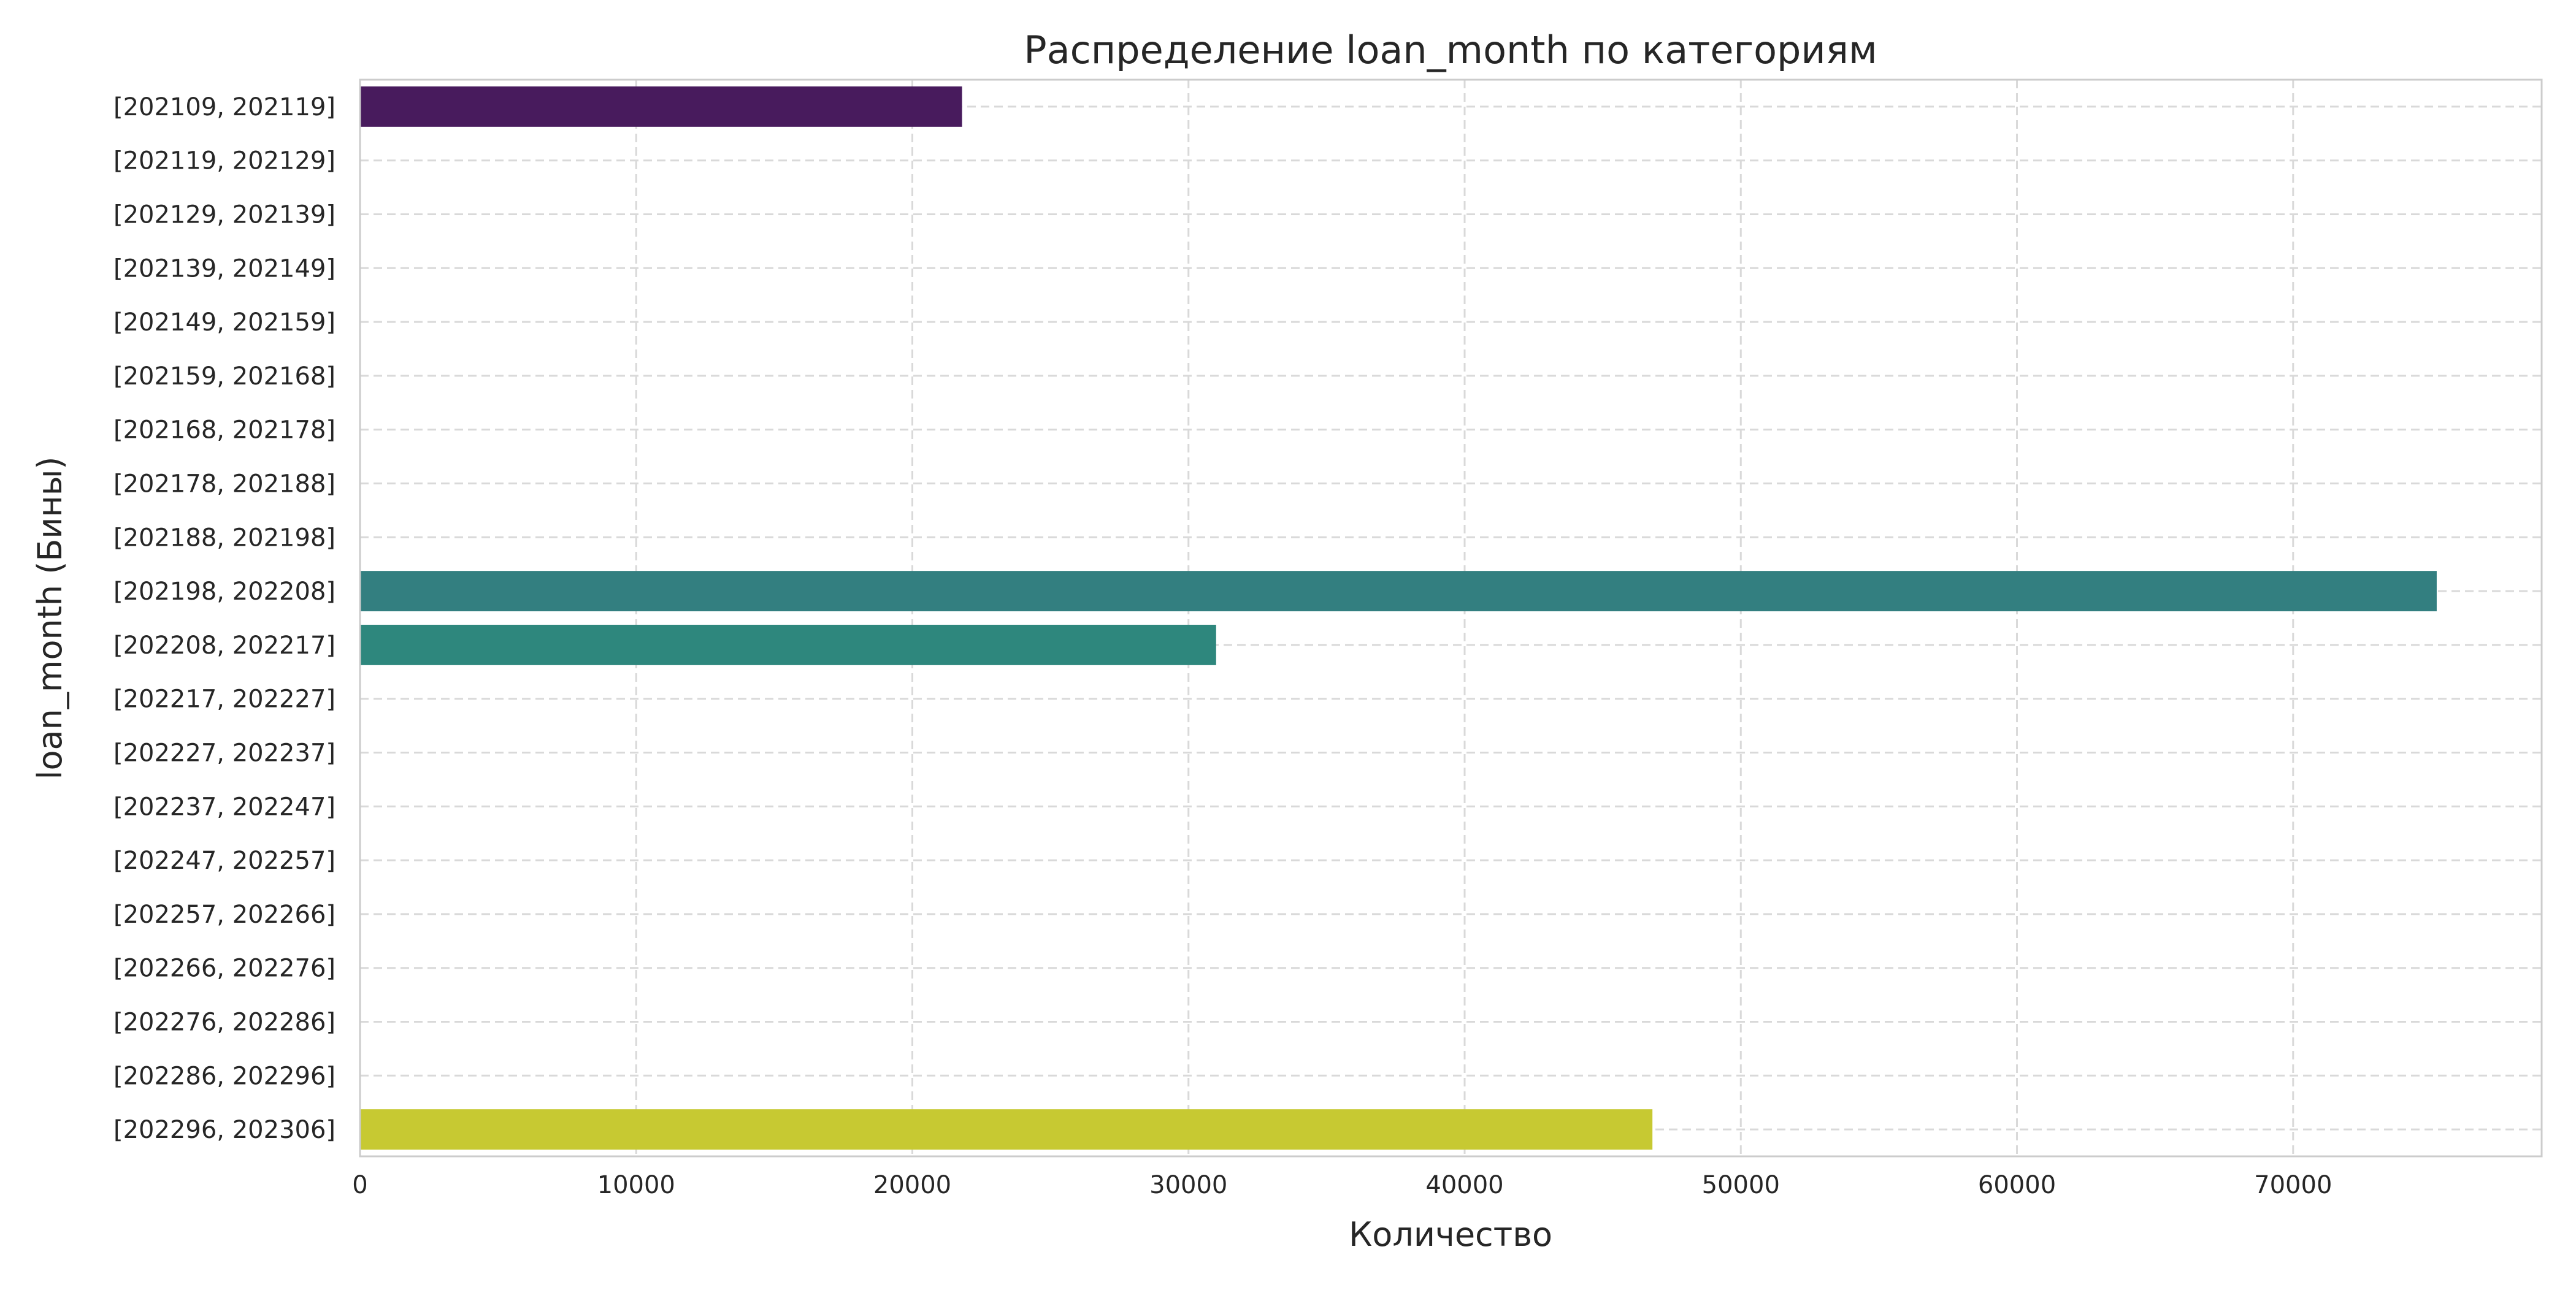 This screenshot has height=1290, width=2576. Describe the element at coordinates (224, 969) in the screenshot. I see `y-tick-label: [202266, 202276]` at that location.